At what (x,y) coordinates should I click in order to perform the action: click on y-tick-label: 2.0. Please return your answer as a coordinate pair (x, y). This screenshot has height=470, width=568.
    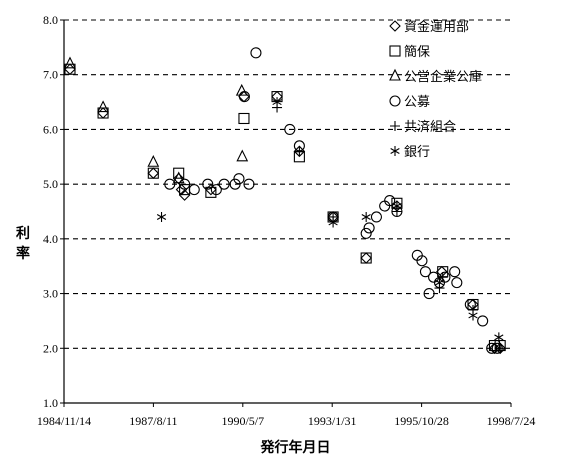
    Looking at the image, I should click on (50, 348).